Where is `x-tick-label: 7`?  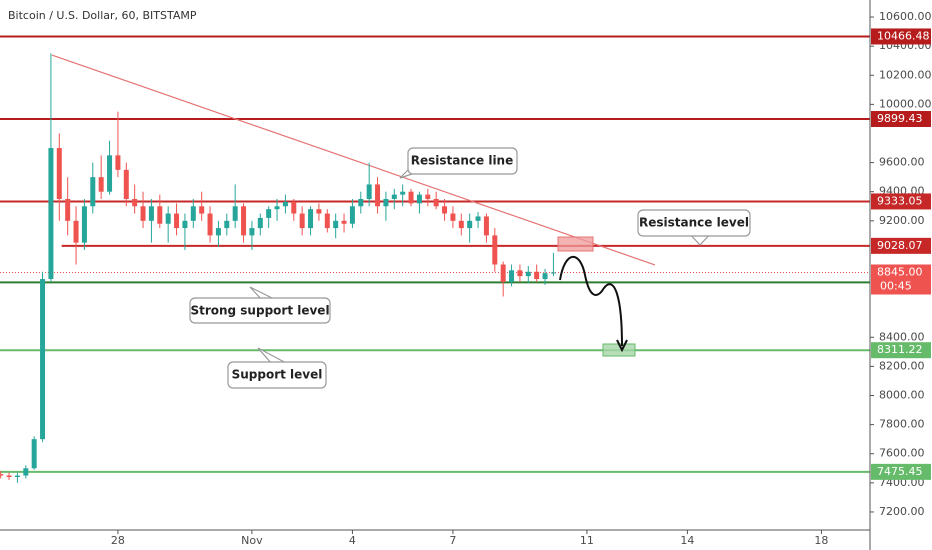
x-tick-label: 7 is located at coordinates (452, 540).